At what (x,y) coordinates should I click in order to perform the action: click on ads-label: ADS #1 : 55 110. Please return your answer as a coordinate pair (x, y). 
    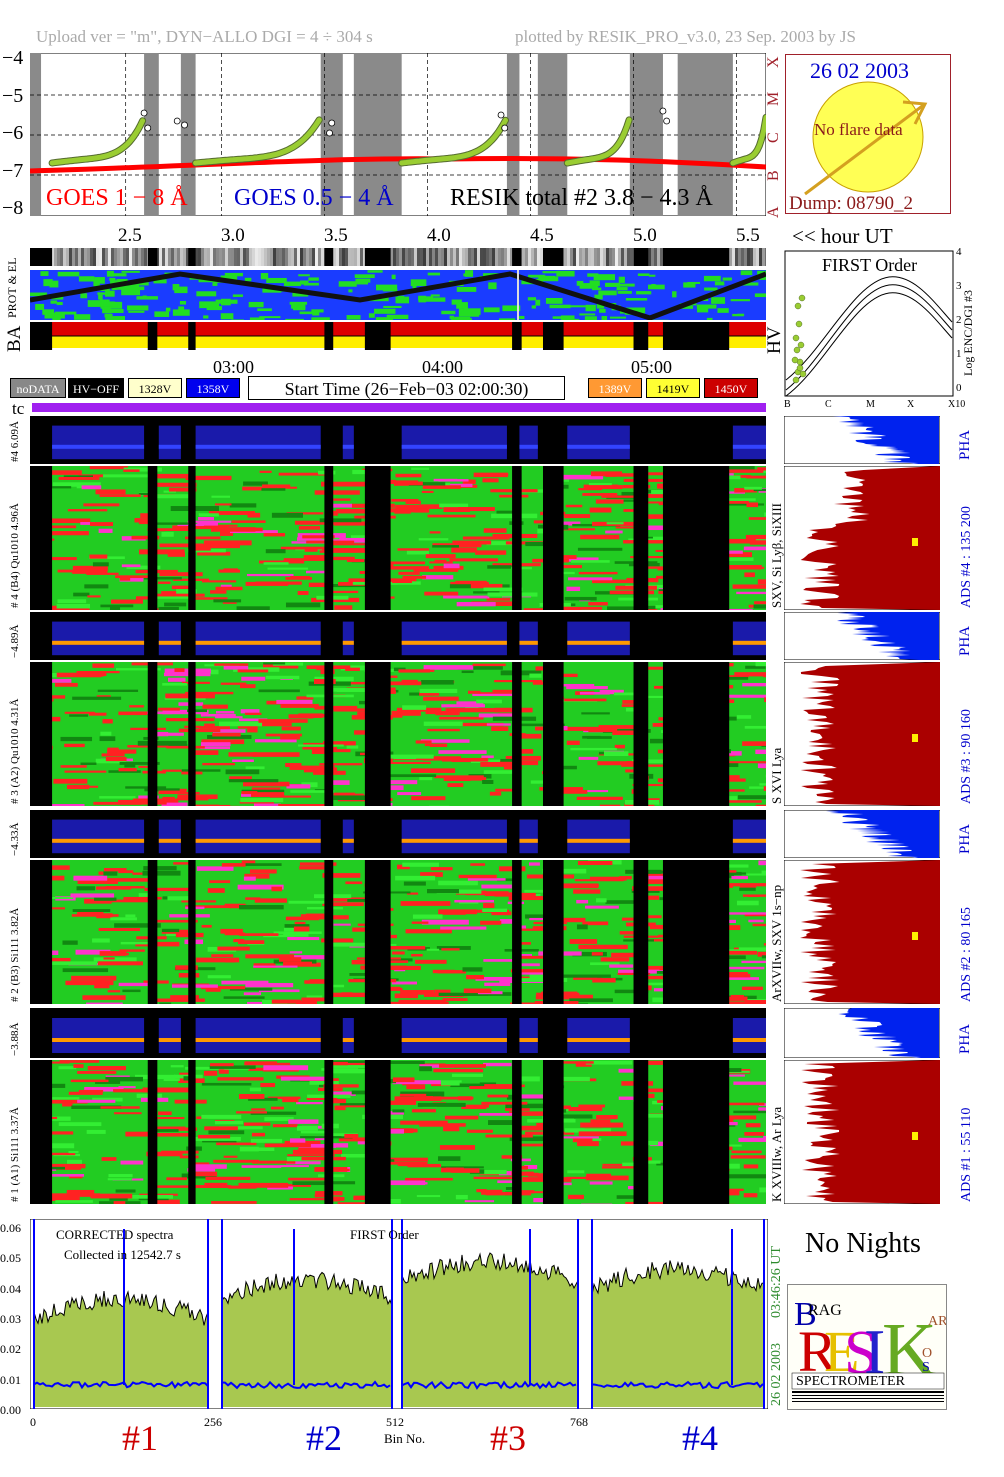
    Looking at the image, I should click on (966, 1154).